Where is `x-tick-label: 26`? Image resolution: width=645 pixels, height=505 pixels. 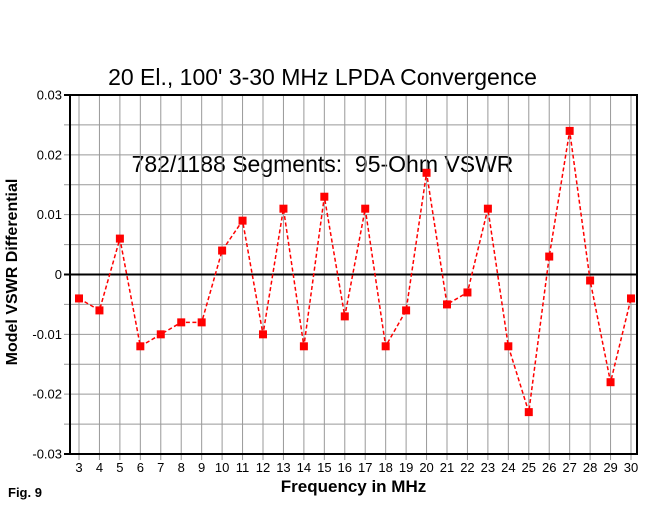 x-tick-label: 26 is located at coordinates (549, 467).